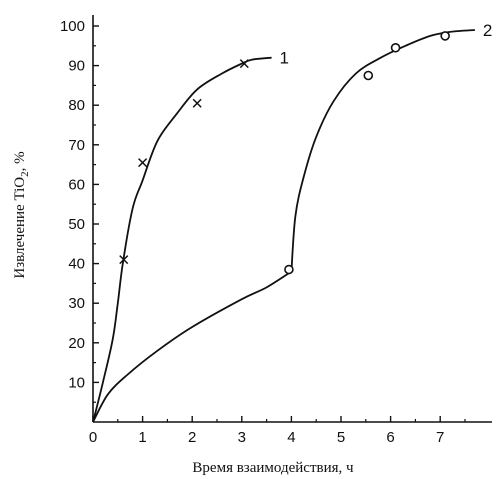 This screenshot has width=499, height=479. What do you see at coordinates (20, 228) in the screenshot?
I see `y-axis-title-main: Извлечение TiO` at bounding box center [20, 228].